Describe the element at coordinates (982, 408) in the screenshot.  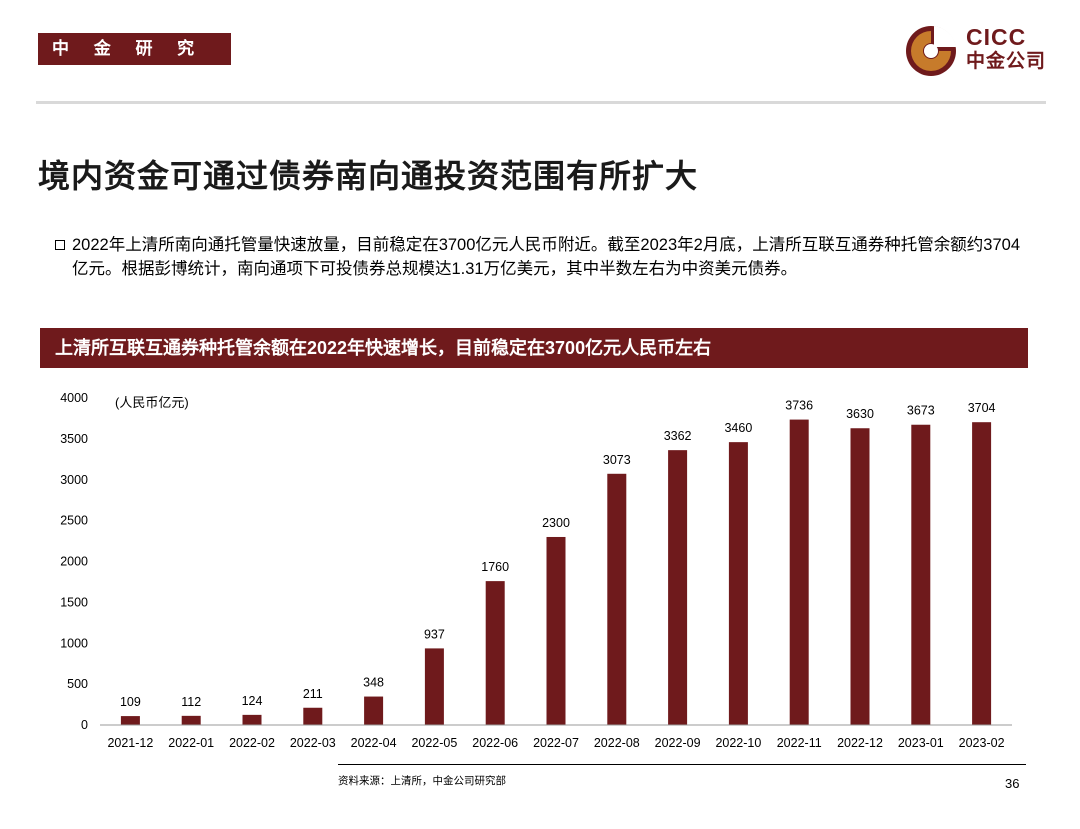
I see `data-label: 3704` at that location.